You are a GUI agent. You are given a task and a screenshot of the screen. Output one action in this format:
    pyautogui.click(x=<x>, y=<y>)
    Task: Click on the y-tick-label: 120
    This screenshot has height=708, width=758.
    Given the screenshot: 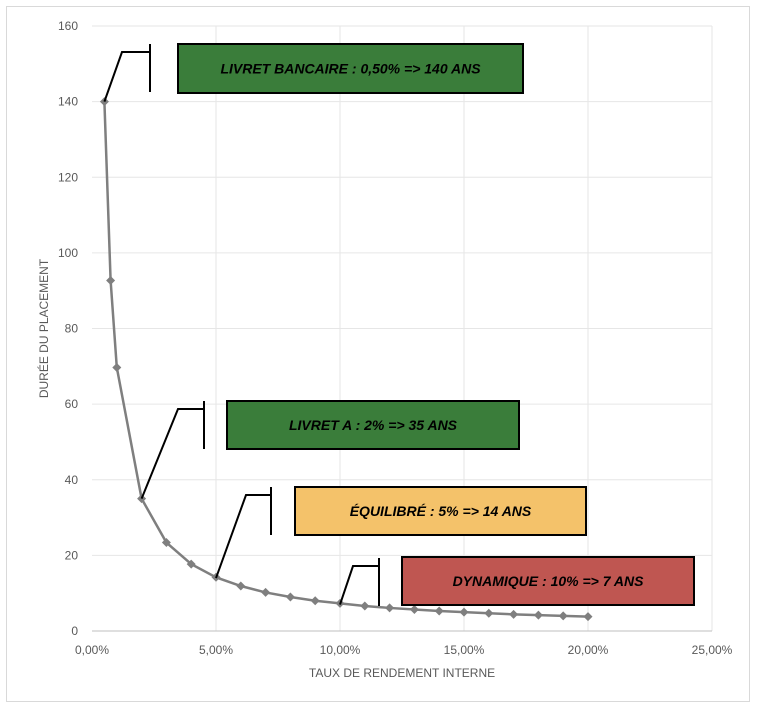 What is the action you would take?
    pyautogui.click(x=68, y=177)
    